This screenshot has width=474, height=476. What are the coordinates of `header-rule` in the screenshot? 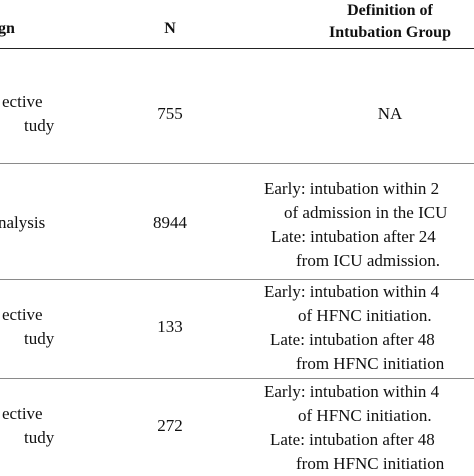 It's located at (237, 48).